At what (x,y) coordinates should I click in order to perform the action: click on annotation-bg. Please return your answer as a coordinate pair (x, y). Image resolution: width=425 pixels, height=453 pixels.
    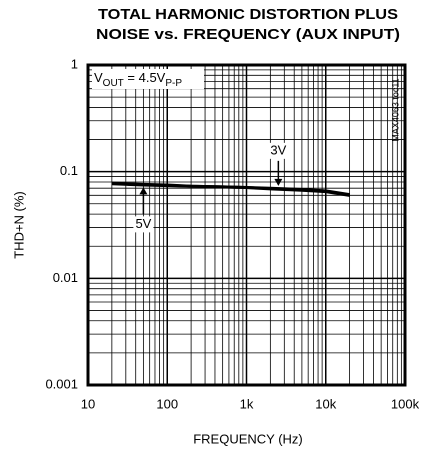
    Looking at the image, I should click on (148, 79).